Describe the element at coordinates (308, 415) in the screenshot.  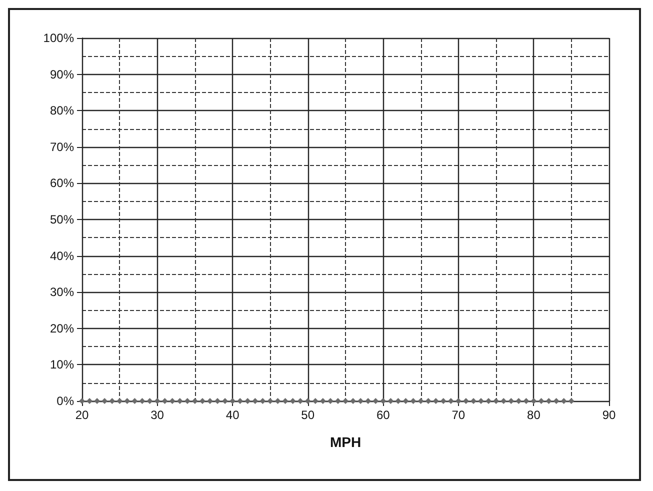
I see `x-tick-label: 50` at that location.